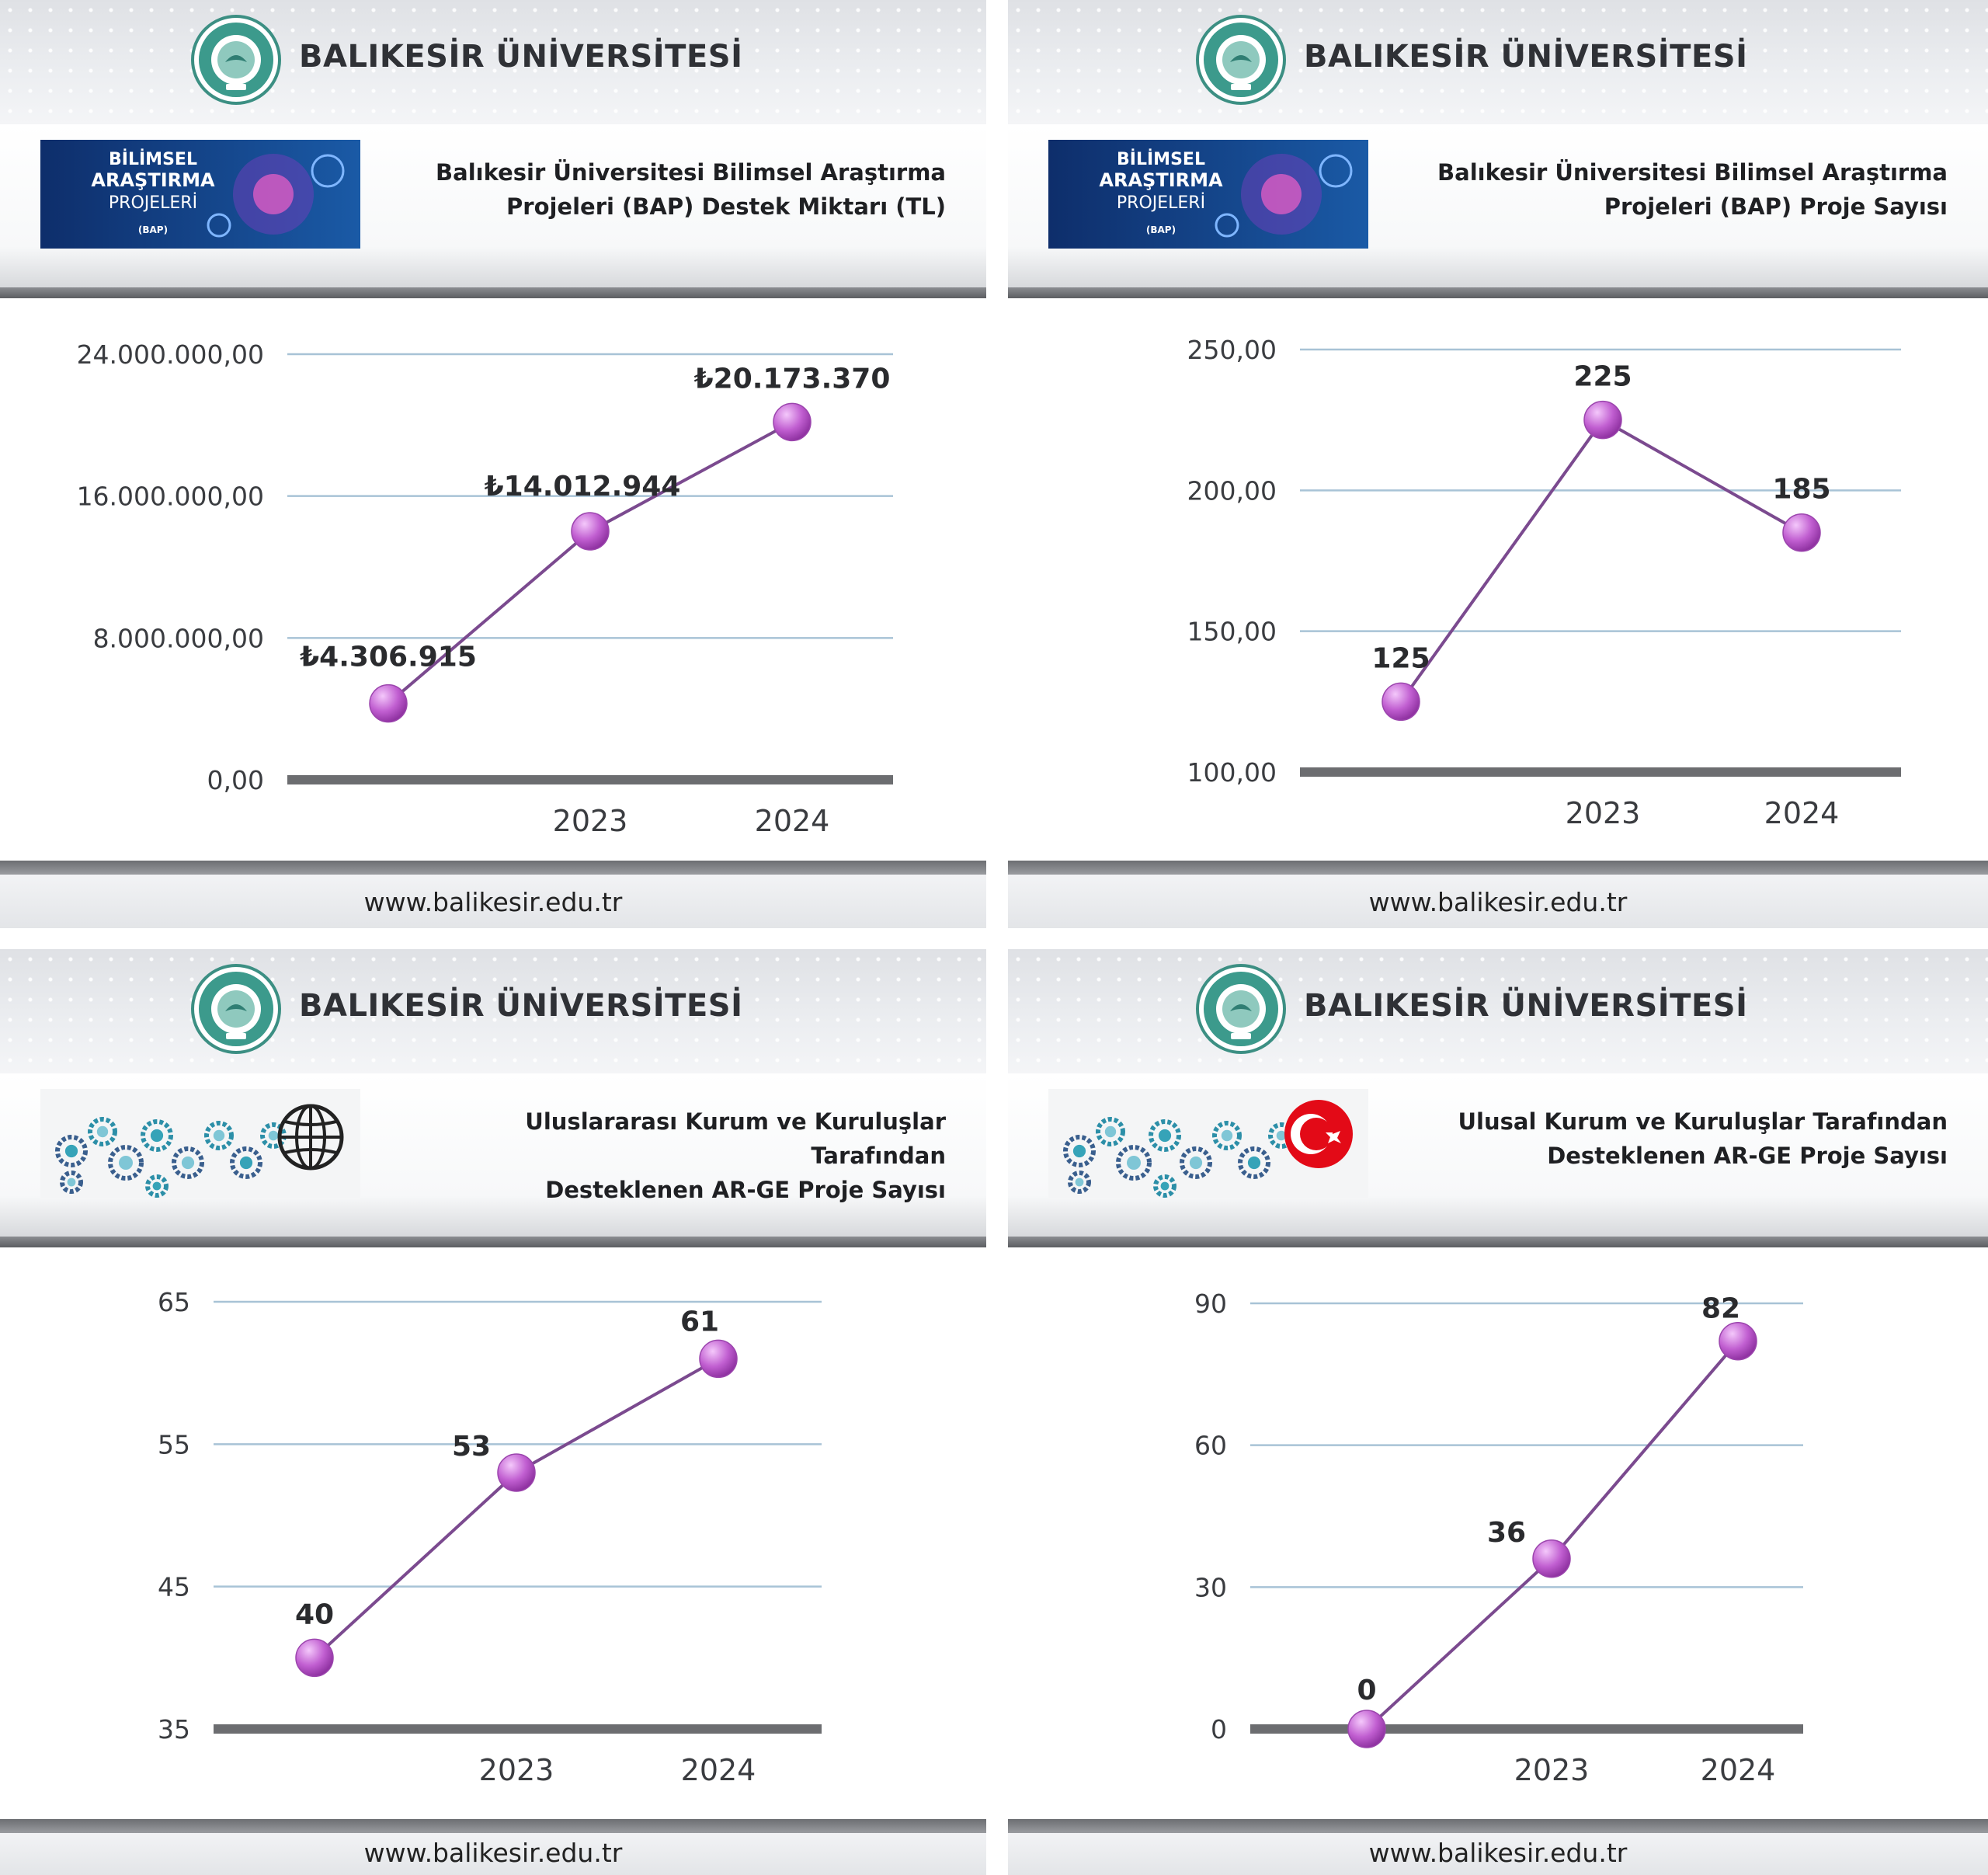 This screenshot has width=1988, height=1875. What do you see at coordinates (490, 1537) in the screenshot?
I see `line-chart: 35 45 55 65 2023 2024 40 53 61` at bounding box center [490, 1537].